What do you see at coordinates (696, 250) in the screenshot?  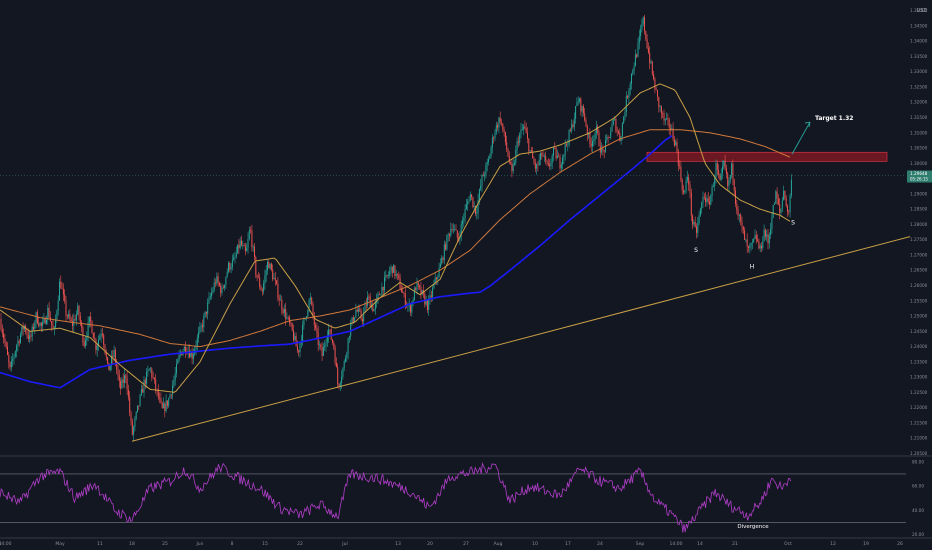 I see `left-shoulder-label: S` at bounding box center [696, 250].